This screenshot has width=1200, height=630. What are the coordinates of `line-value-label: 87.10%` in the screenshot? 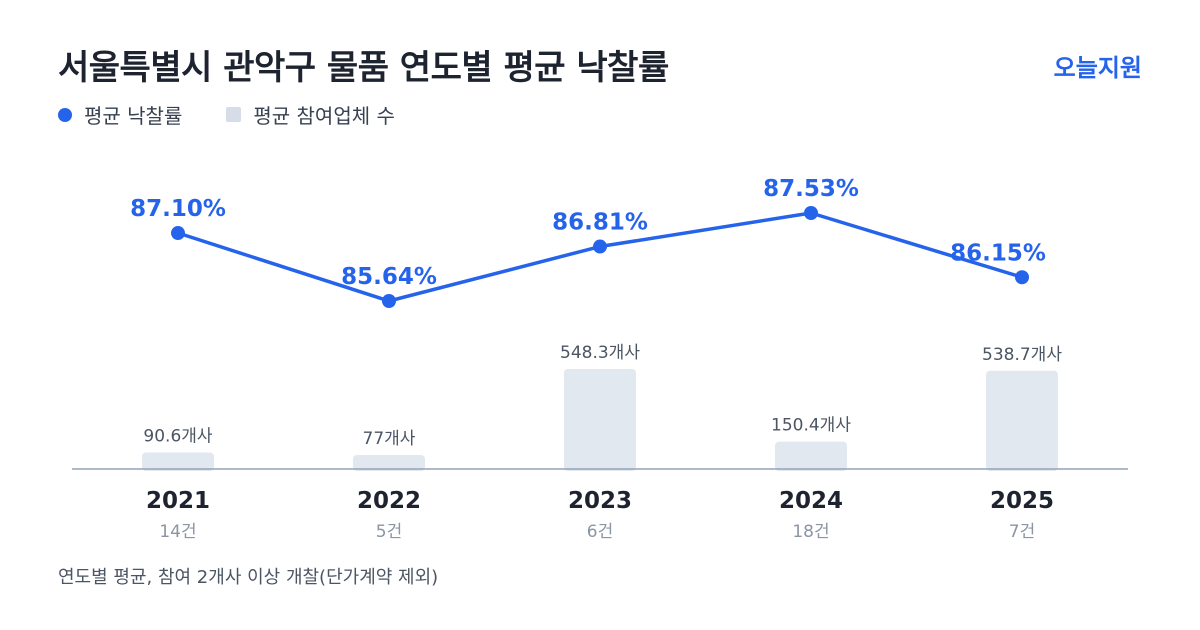 It's located at (178, 209).